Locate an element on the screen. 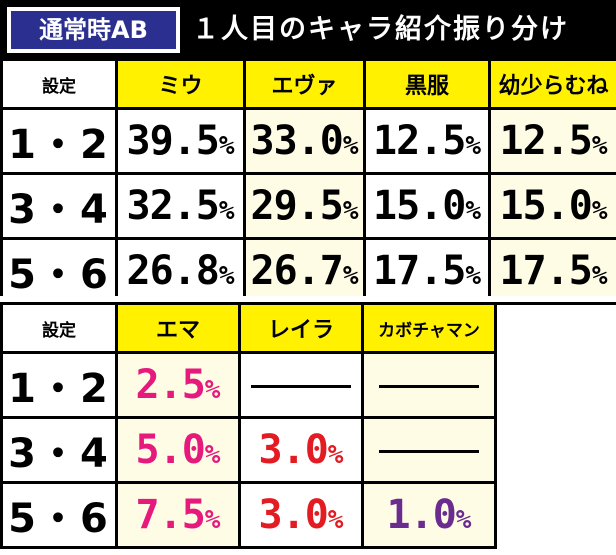  mode-badge-label: 通常時AB is located at coordinates (93, 30).